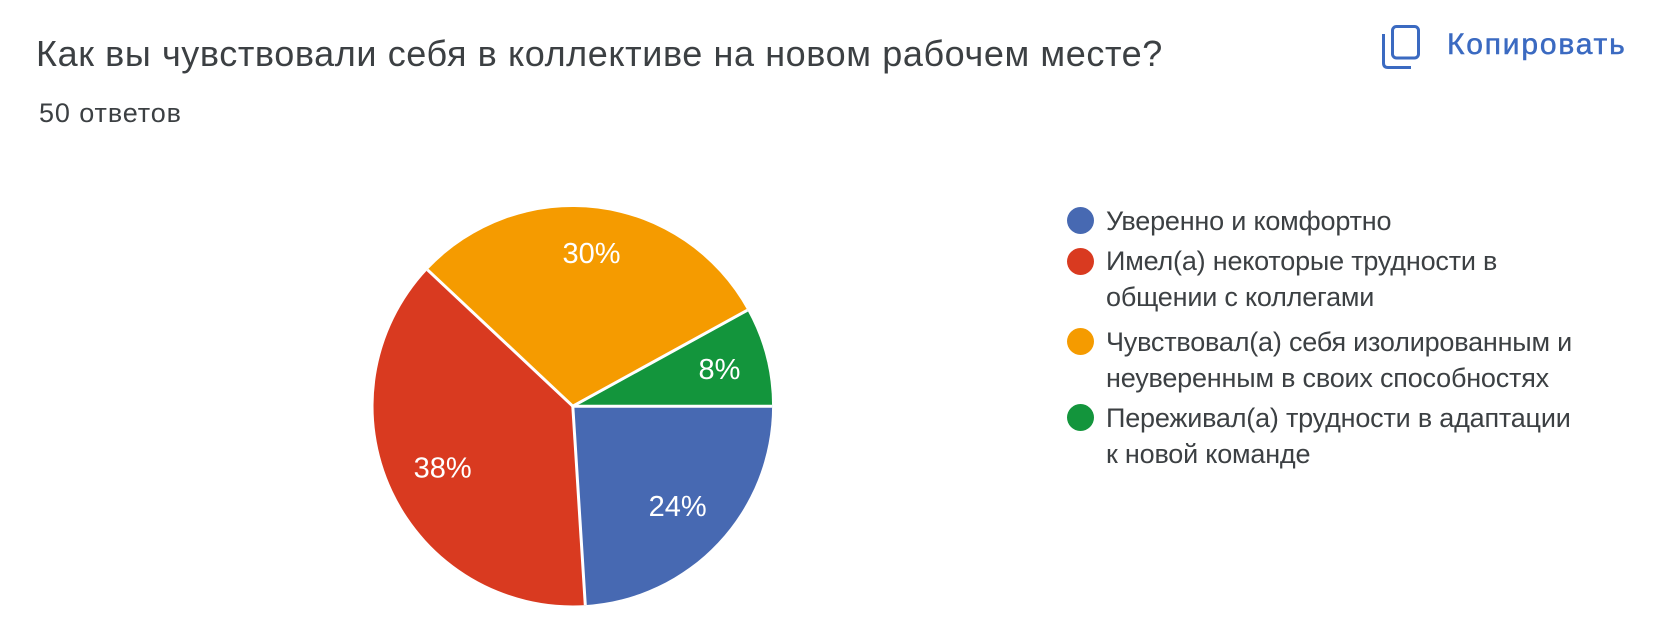  I want to click on svg-text: 30%, so click(591, 254).